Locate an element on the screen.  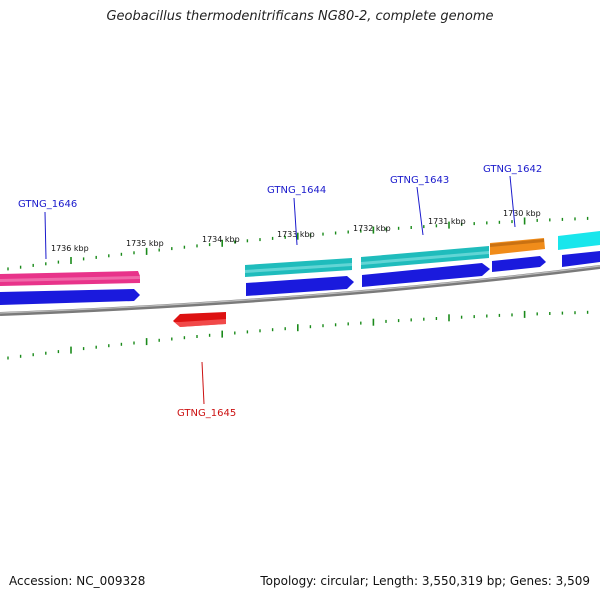
accession-text: Accession: NC_009328 is located at coordinates (77, 581).